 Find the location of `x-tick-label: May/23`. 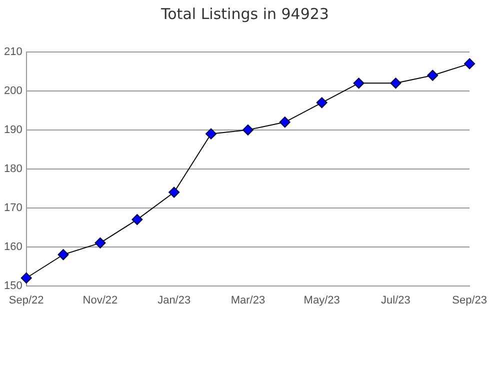

x-tick-label: May/23 is located at coordinates (322, 300).